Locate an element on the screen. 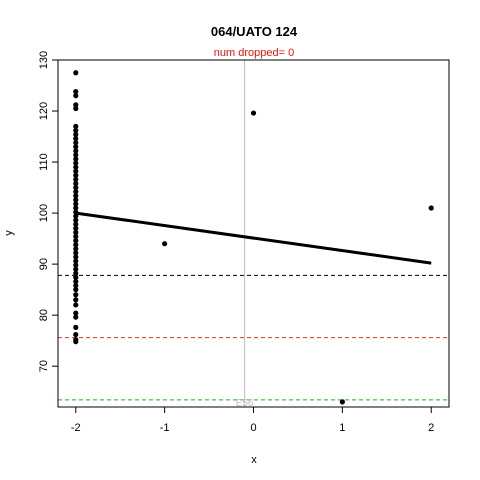 This screenshot has width=480, height=480. y-tick-label: 110 is located at coordinates (44, 162).